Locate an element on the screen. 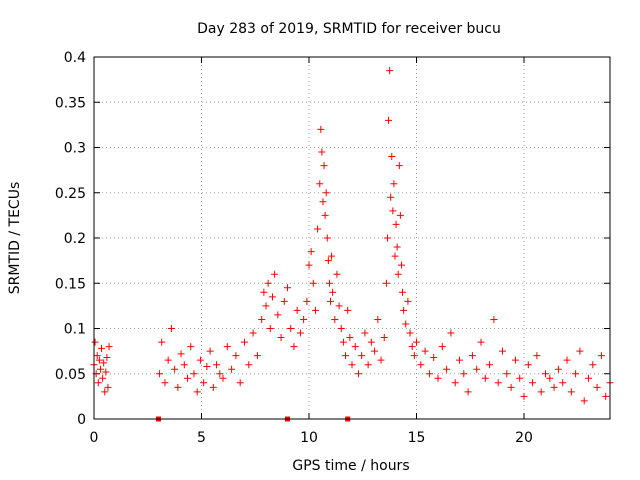 This screenshot has height=480, width=640. x-tick-label: 15 is located at coordinates (417, 438).